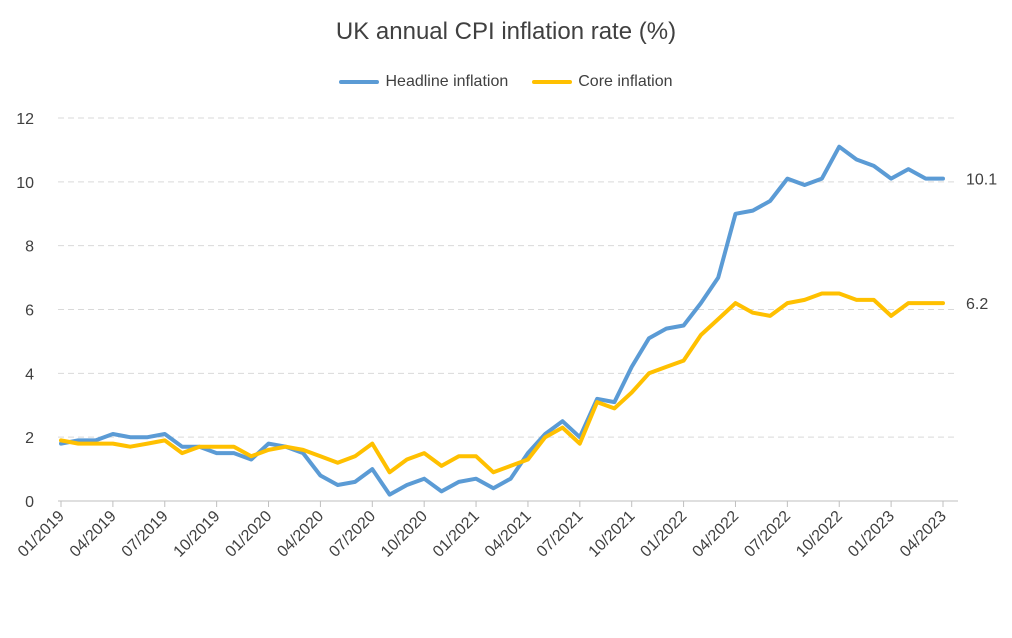 The width and height of the screenshot is (1012, 638). I want to click on x-tick-label: 07/2020, so click(352, 534).